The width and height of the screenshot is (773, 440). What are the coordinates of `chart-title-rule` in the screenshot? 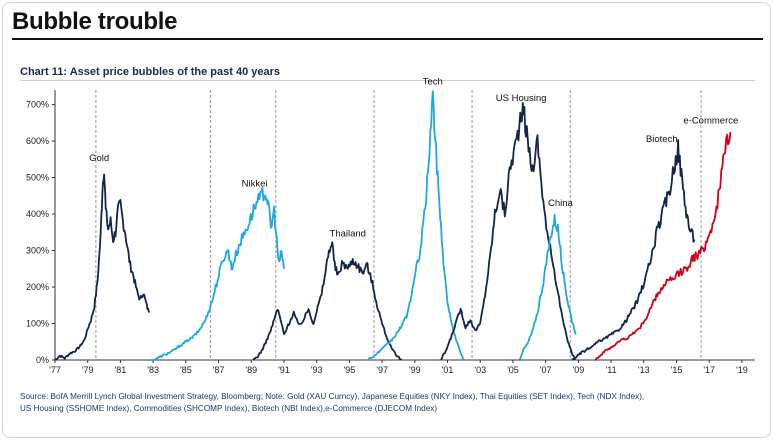 It's located at (387, 80).